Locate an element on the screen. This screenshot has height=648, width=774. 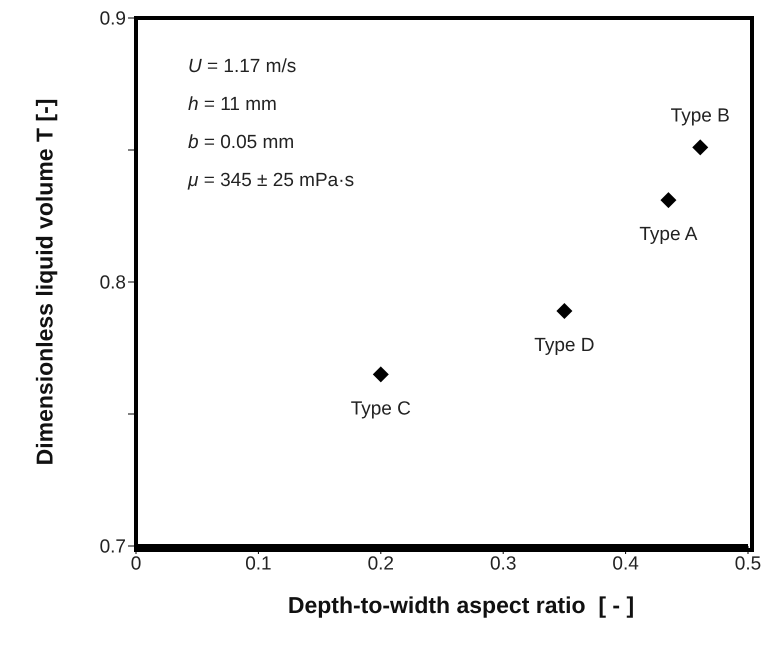
y-tick-label: 0.7 is located at coordinates (113, 547).